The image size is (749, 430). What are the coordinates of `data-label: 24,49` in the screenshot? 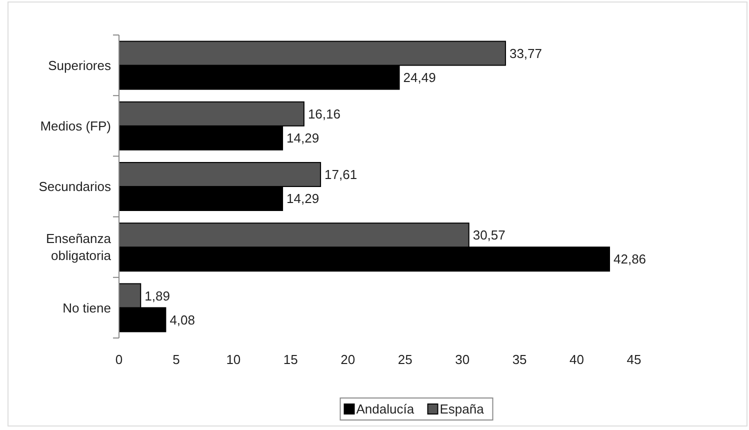 It's located at (419, 77).